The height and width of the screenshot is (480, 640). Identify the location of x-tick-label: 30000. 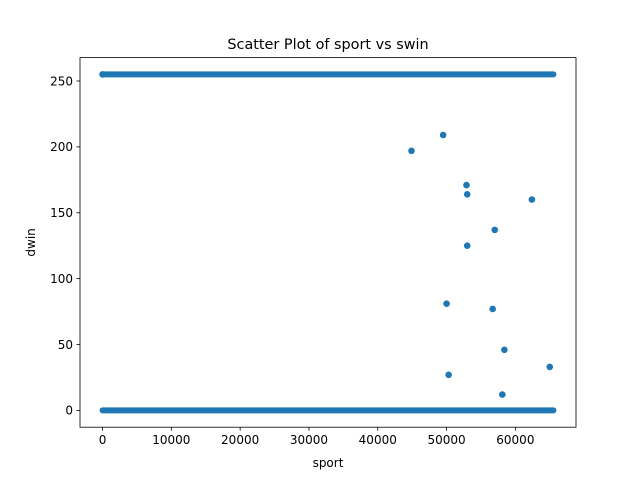
(309, 440).